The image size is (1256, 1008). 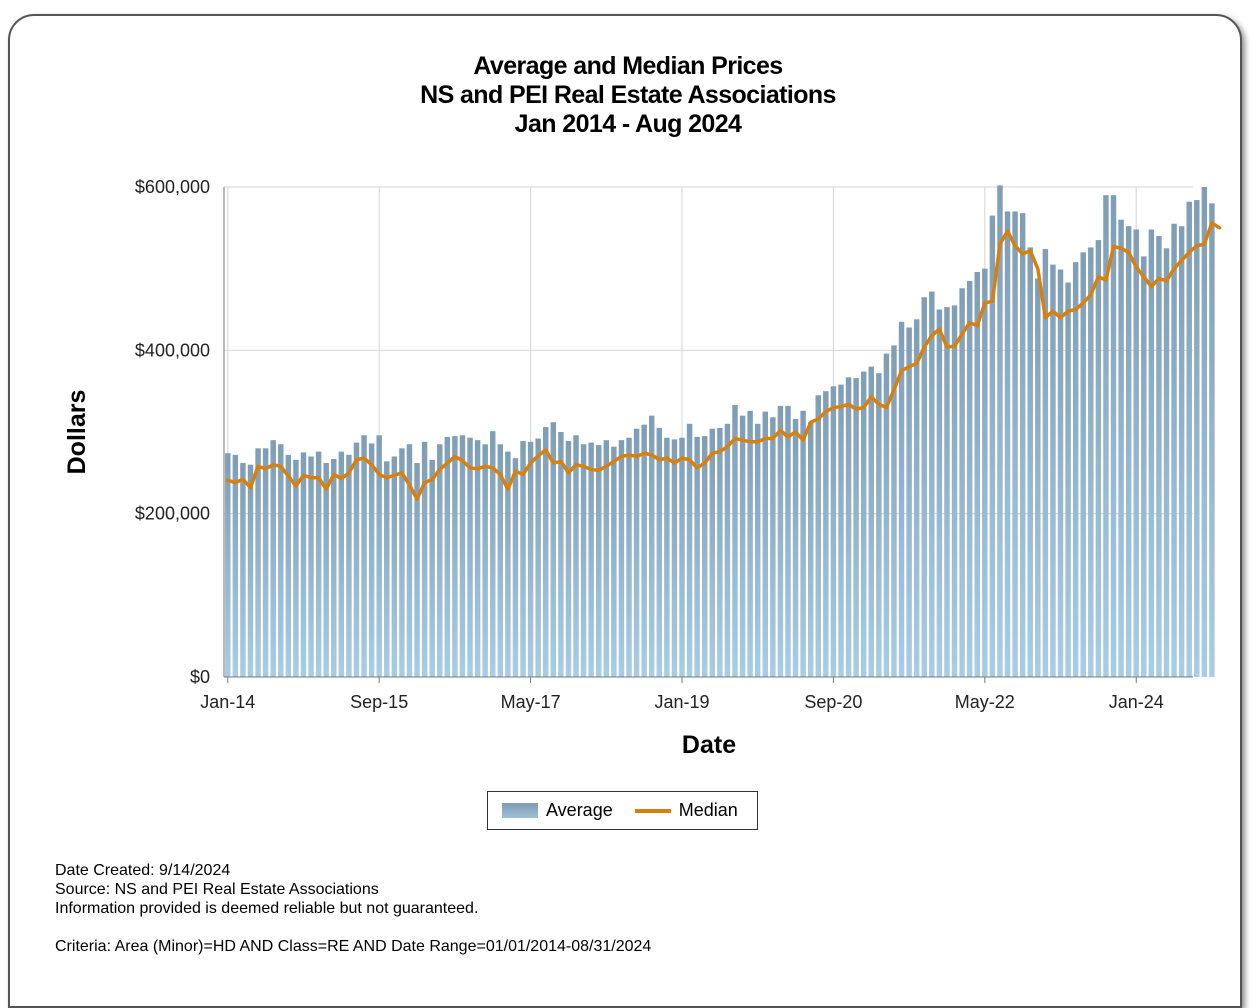 What do you see at coordinates (628, 66) in the screenshot?
I see `chart-title-line-1: Average and Median Prices` at bounding box center [628, 66].